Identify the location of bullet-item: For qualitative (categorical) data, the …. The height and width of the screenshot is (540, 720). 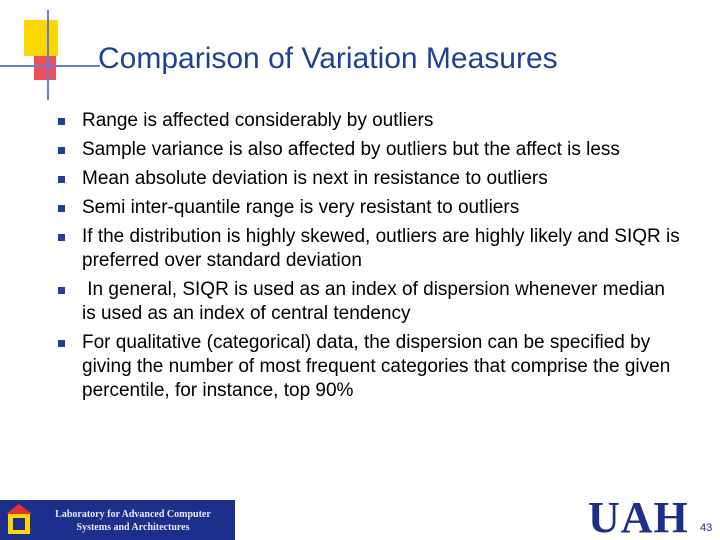
(370, 367).